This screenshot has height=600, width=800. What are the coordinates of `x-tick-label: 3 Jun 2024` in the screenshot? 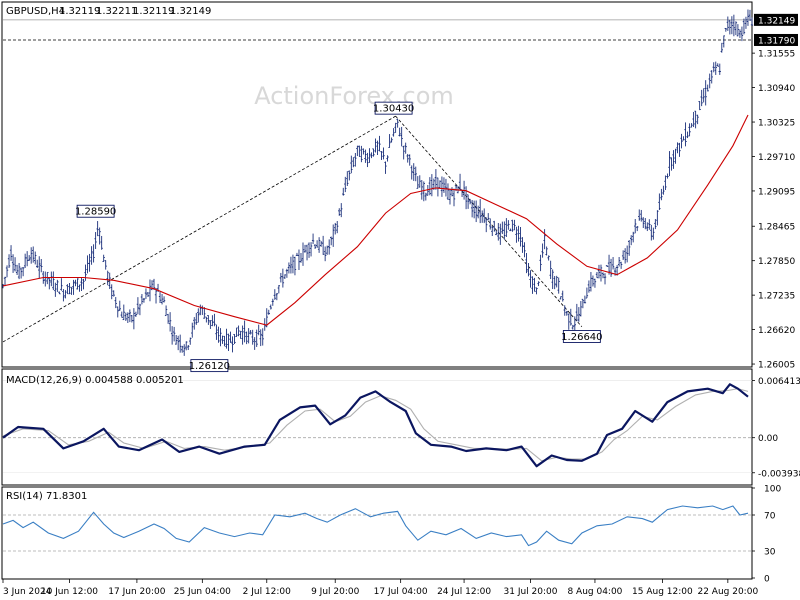 It's located at (27, 592).